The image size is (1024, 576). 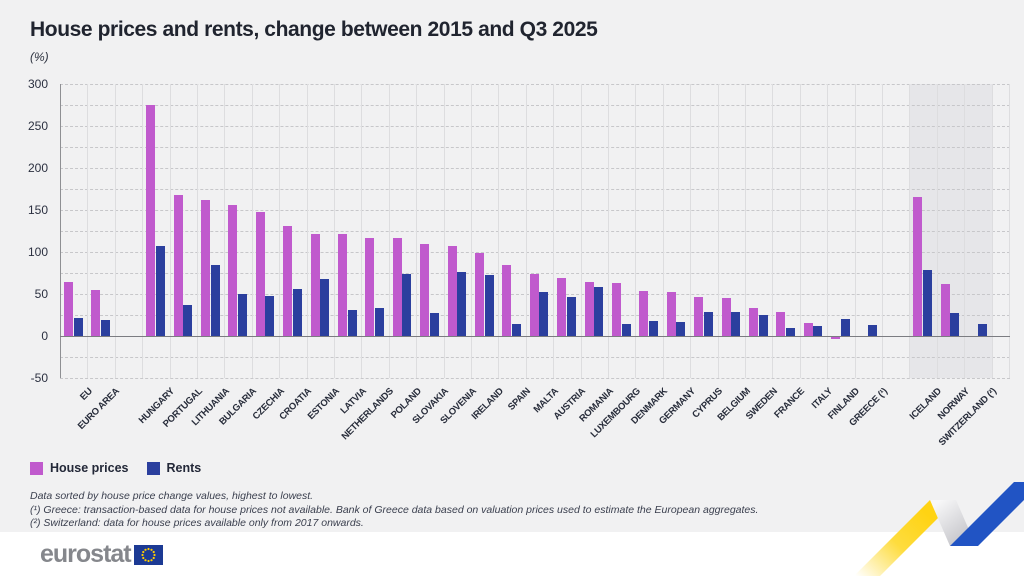 What do you see at coordinates (763, 325) in the screenshot?
I see `bar-rents-sweden` at bounding box center [763, 325].